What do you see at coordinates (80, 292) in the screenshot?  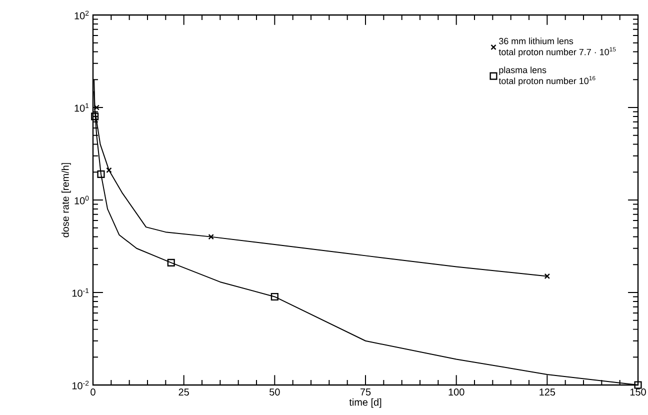 I see `y-tick-label: 10$^{-1}$` at bounding box center [80, 292].